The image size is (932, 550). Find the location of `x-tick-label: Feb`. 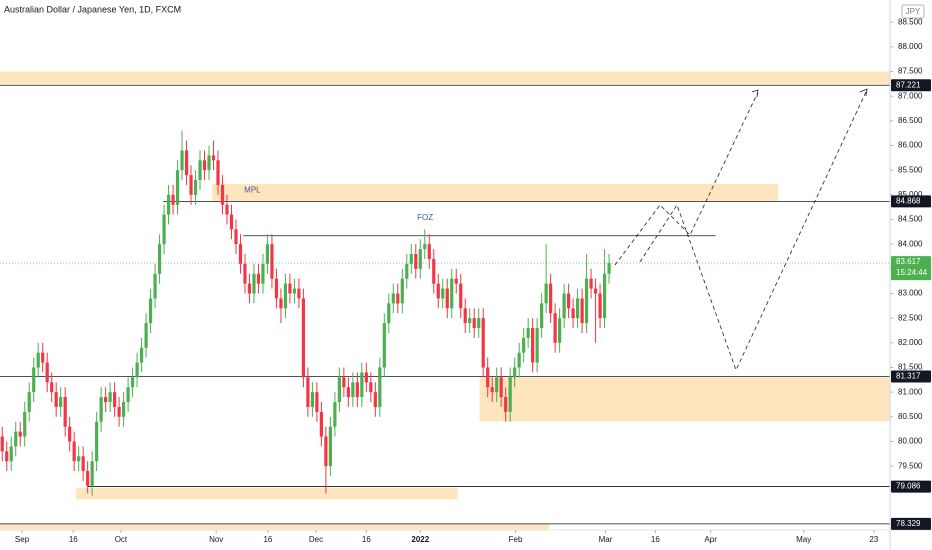

x-tick-label: Feb is located at coordinates (516, 539).